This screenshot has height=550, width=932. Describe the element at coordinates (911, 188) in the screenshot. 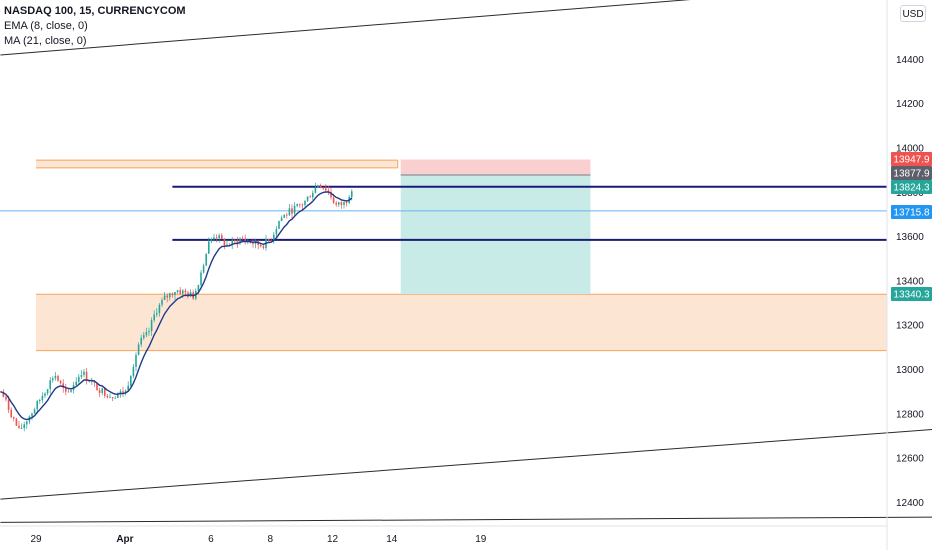

I see `price-tag-label: 13824.3` at that location.